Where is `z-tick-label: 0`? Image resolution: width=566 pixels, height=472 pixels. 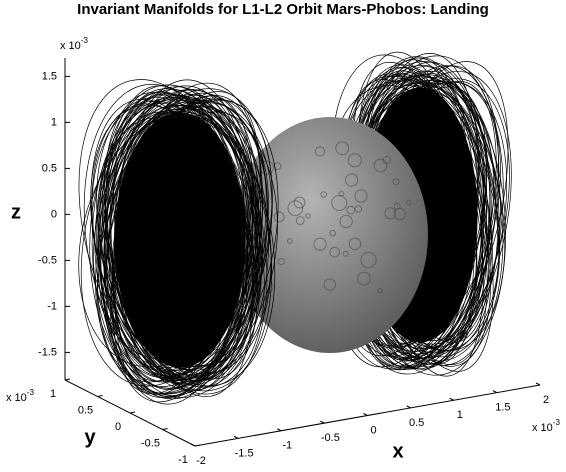 z-tick-label: 0 is located at coordinates (54, 214).